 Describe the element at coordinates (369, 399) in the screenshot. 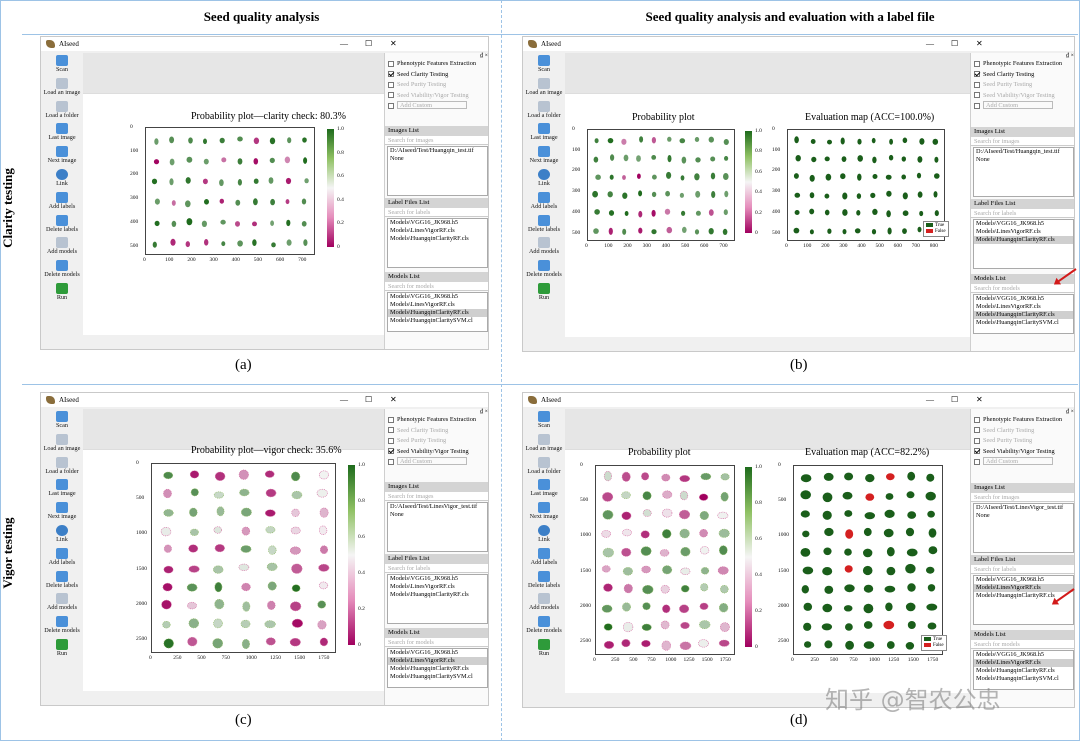

I see `maximize-button: ☐` at that location.